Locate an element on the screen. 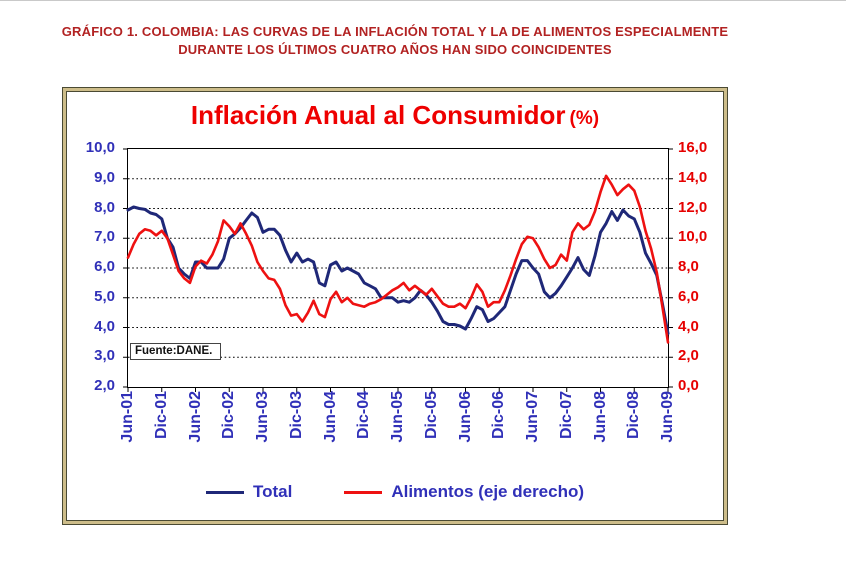 This screenshot has width=846, height=568. x-axis-label: Jun-09 is located at coordinates (667, 417).